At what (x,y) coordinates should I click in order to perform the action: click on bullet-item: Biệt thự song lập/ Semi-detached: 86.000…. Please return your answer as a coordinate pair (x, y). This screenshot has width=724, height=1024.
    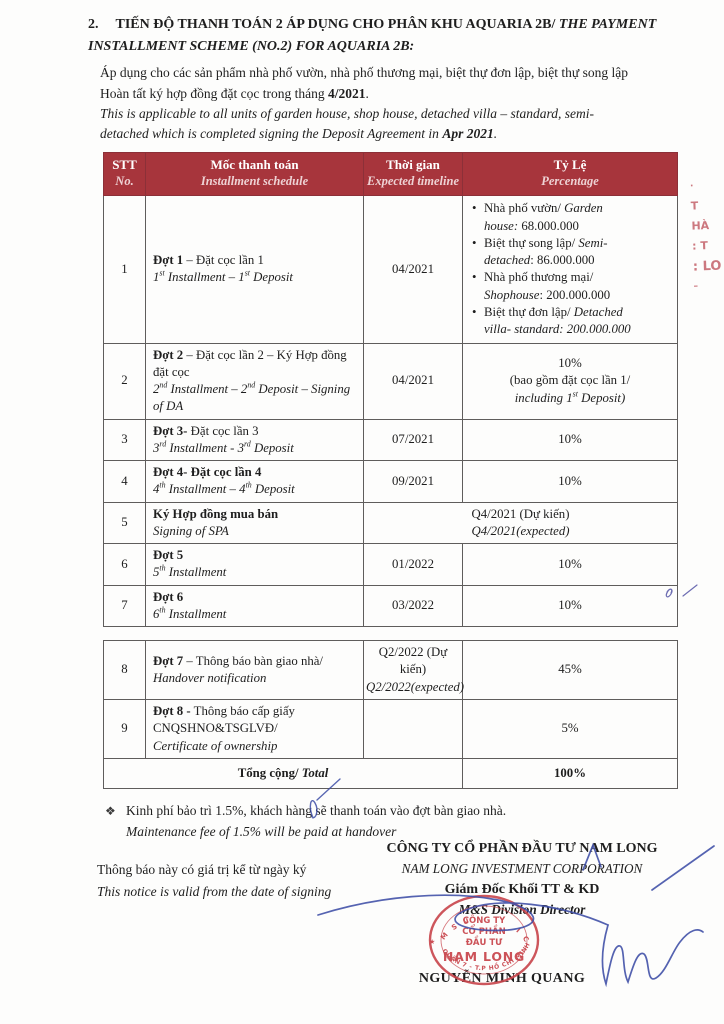
    Looking at the image, I should click on (572, 252).